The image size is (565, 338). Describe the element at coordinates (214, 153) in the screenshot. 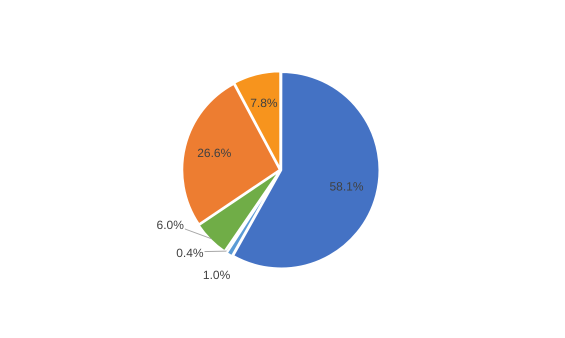

I see `data-label: 26.6%` at that location.